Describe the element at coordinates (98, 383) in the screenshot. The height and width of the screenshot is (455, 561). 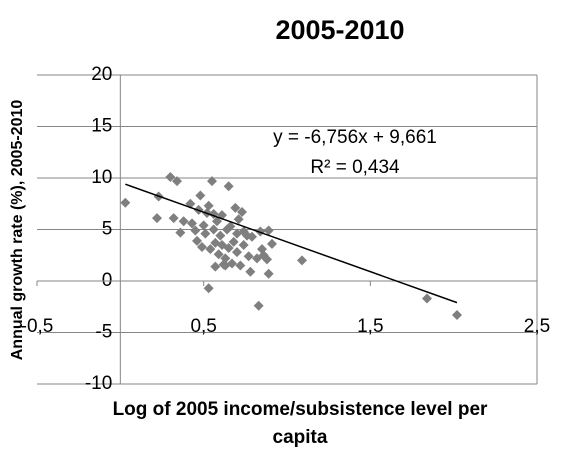
I see `y-tick-label: -10` at that location.